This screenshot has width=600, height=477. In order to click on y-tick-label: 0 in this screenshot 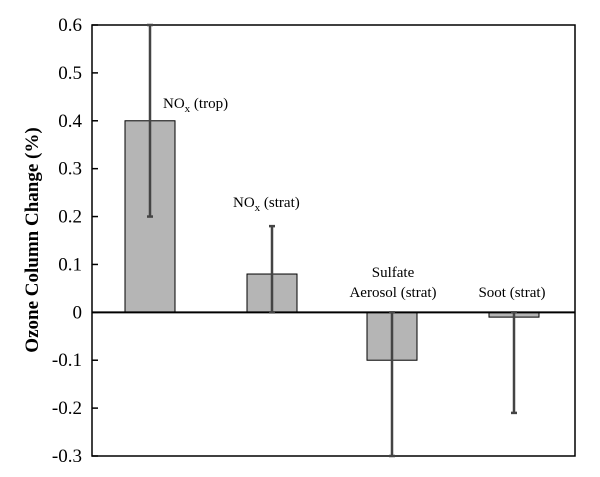, I will do `click(78, 312)`.